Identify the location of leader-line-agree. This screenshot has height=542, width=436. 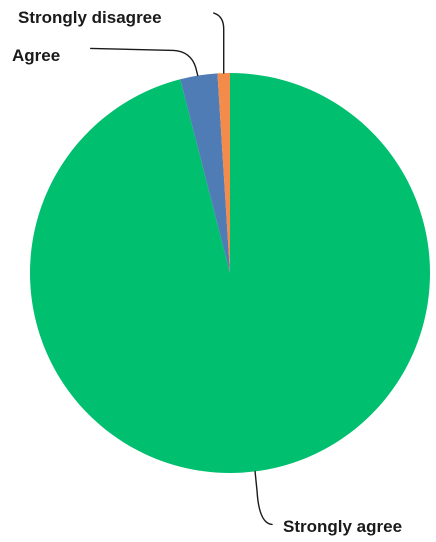
(144, 62).